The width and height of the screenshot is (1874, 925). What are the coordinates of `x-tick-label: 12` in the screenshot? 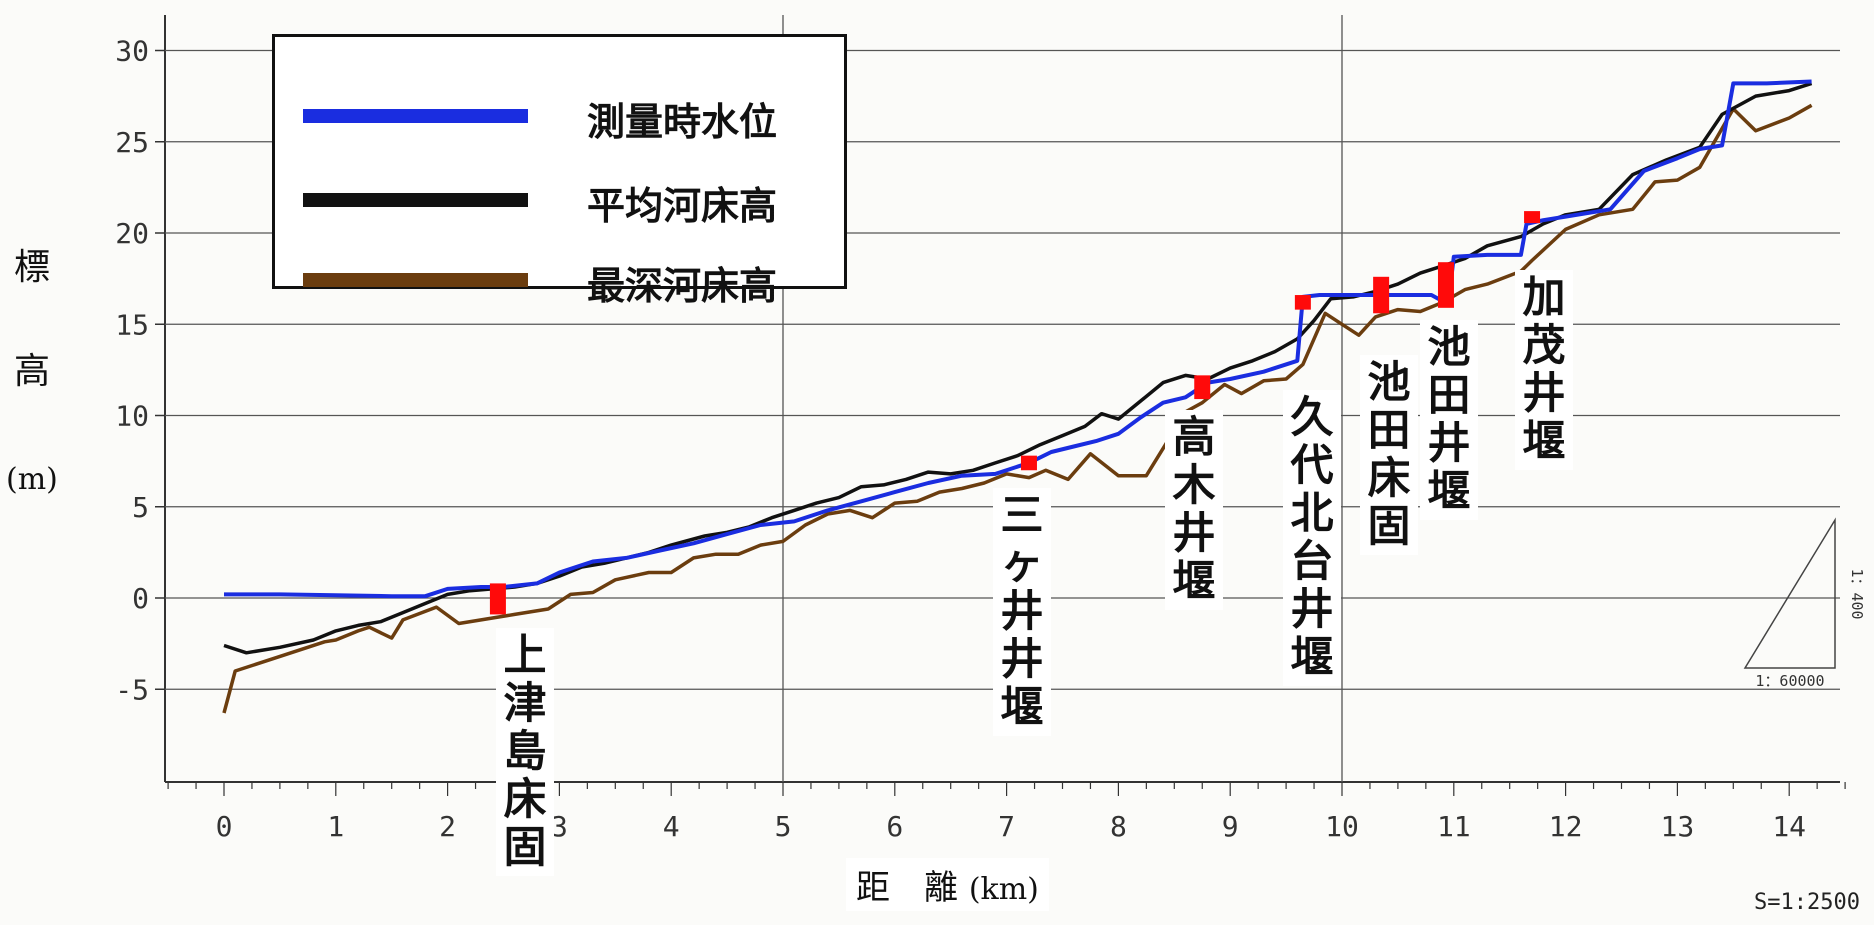 It's located at (1566, 826).